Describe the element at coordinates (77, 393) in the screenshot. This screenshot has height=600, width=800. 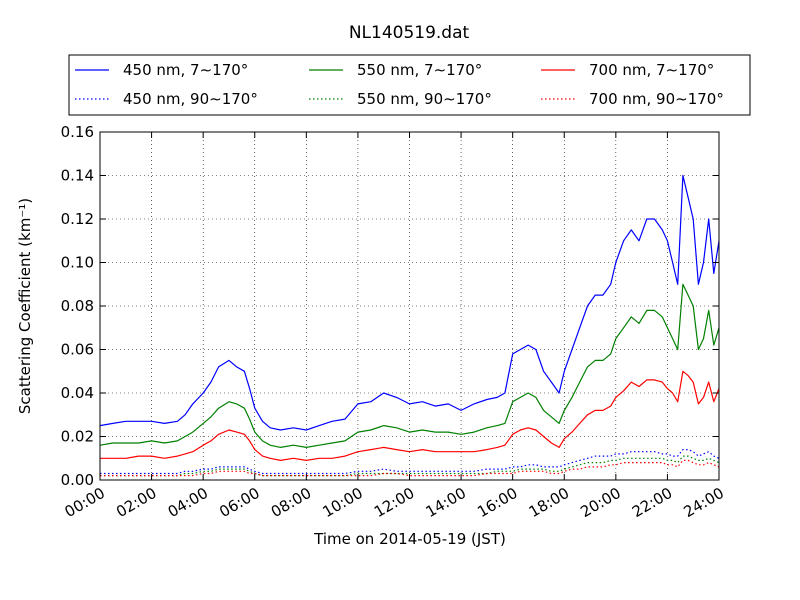
I see `y-tick-label: 0.04` at that location.